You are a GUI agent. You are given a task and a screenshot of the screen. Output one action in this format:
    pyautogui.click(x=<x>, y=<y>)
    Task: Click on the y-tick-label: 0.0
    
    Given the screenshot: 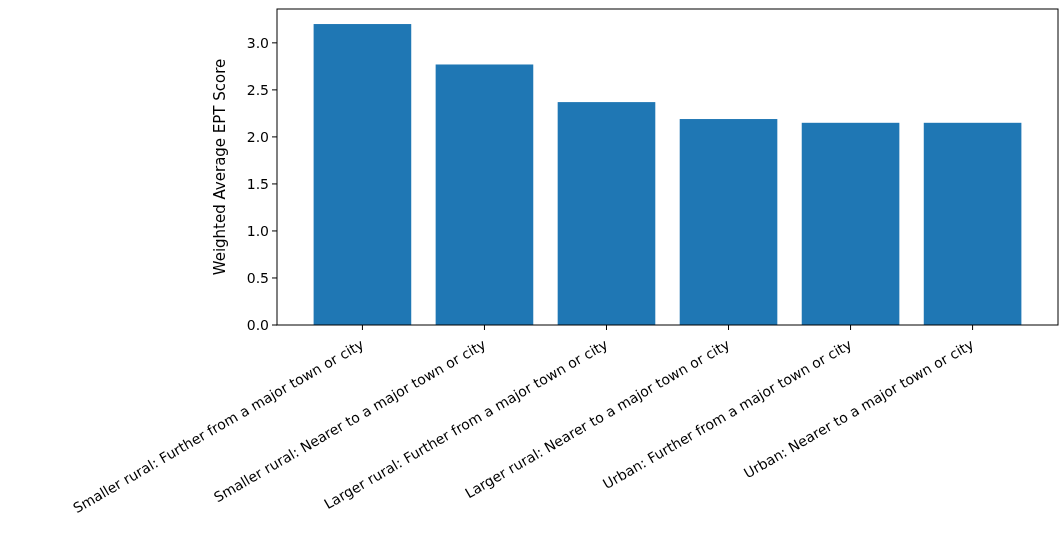 What is the action you would take?
    pyautogui.click(x=257, y=324)
    